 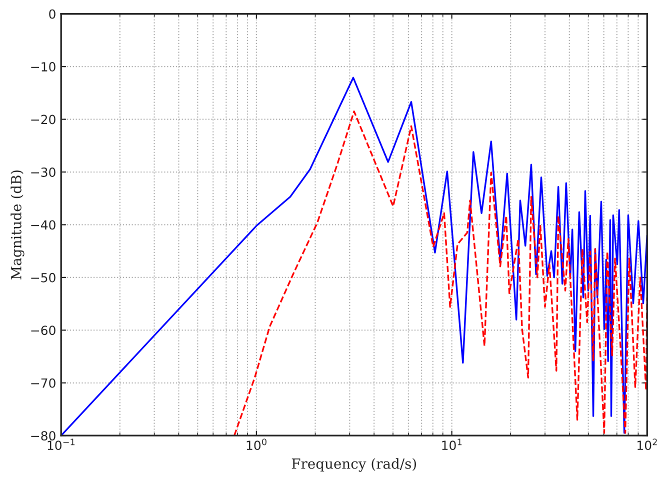 What do you see at coordinates (17, 225) in the screenshot?
I see `y-axis-title: Magnitude (dB)` at bounding box center [17, 225].